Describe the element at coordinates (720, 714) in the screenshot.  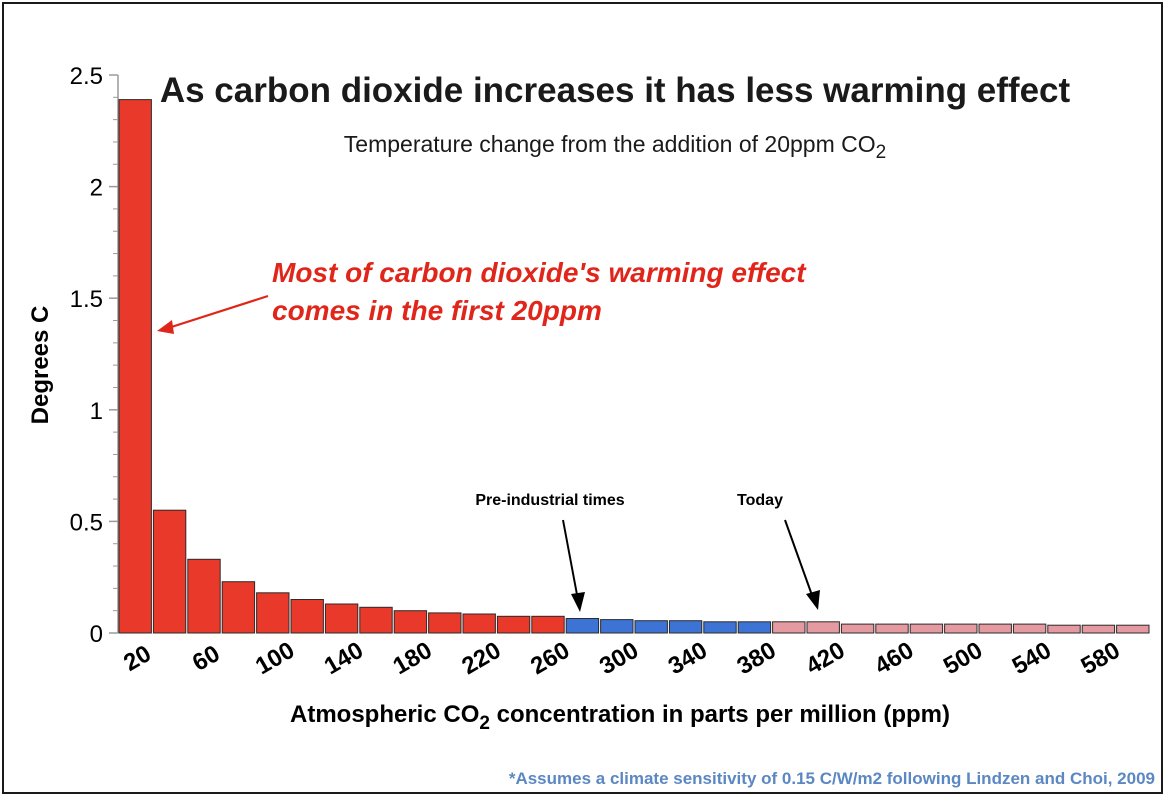
I see `x-axis-label-post: concentration in parts per million (ppm)` at that location.